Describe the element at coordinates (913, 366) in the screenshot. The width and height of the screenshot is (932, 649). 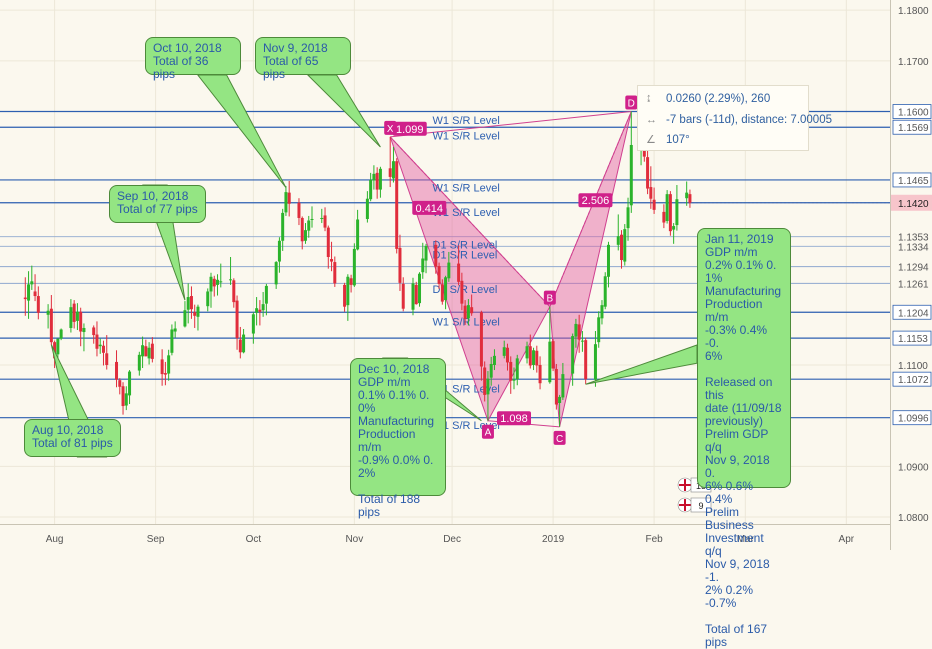
I see `price-tick-label: 1.1100` at that location.